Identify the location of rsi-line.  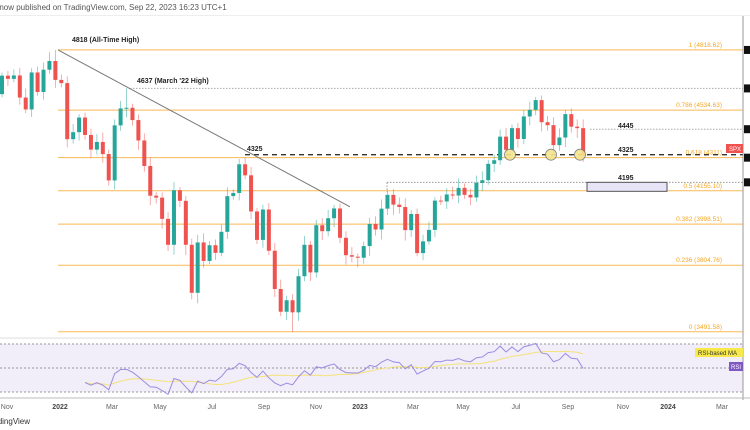
(334, 369).